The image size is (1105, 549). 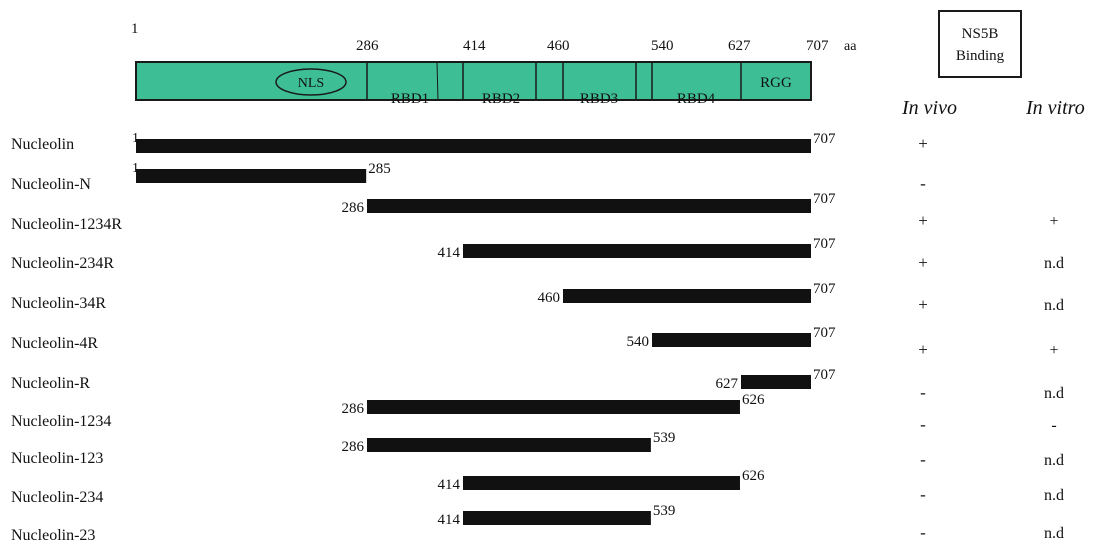 What do you see at coordinates (50, 383) in the screenshot?
I see `construct-name-label: Nucleolin-R` at bounding box center [50, 383].